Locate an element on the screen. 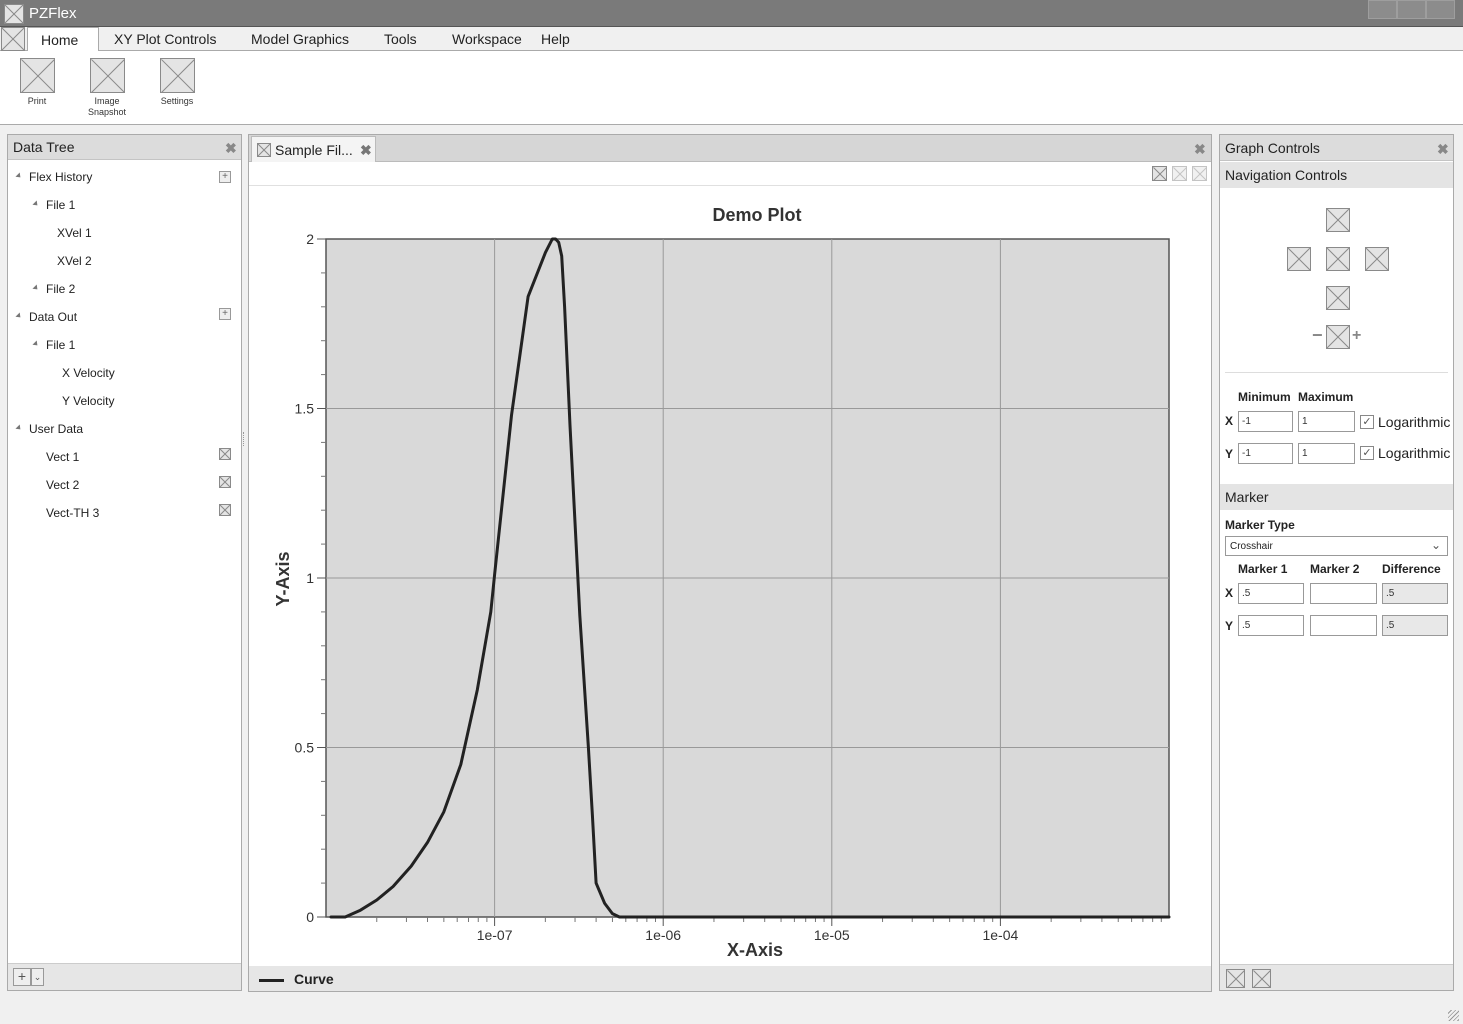  plot-tool-1-icon is located at coordinates (1159, 173).